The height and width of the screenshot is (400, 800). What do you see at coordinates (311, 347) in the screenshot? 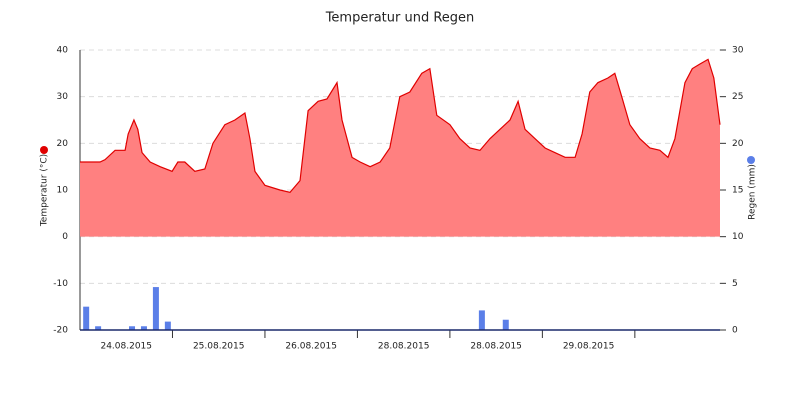
I see `x-tick-label: 26.08.2015` at bounding box center [311, 347].